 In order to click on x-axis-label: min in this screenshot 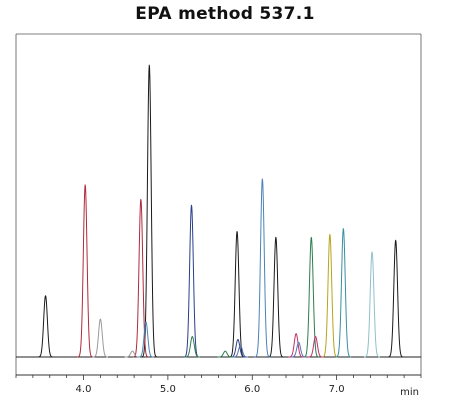, I will do `click(409, 392)`.